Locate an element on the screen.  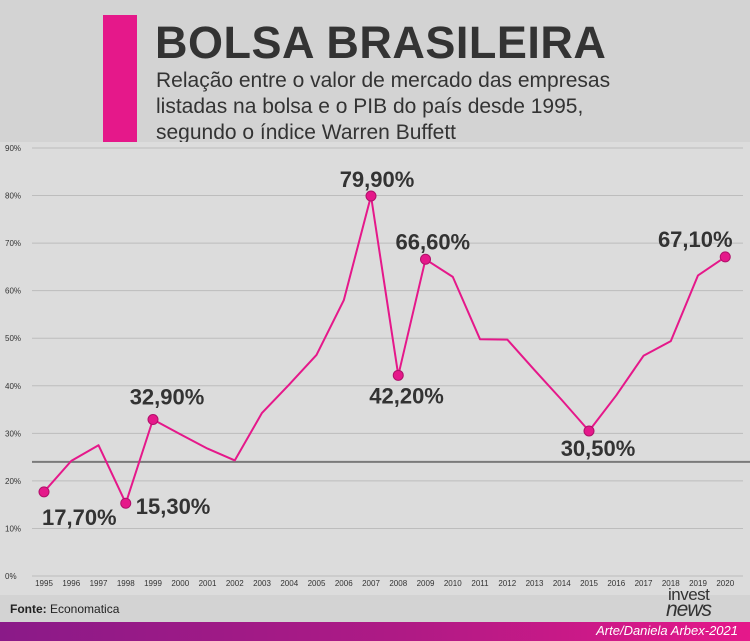
data-label: 32,90% is located at coordinates (167, 397).